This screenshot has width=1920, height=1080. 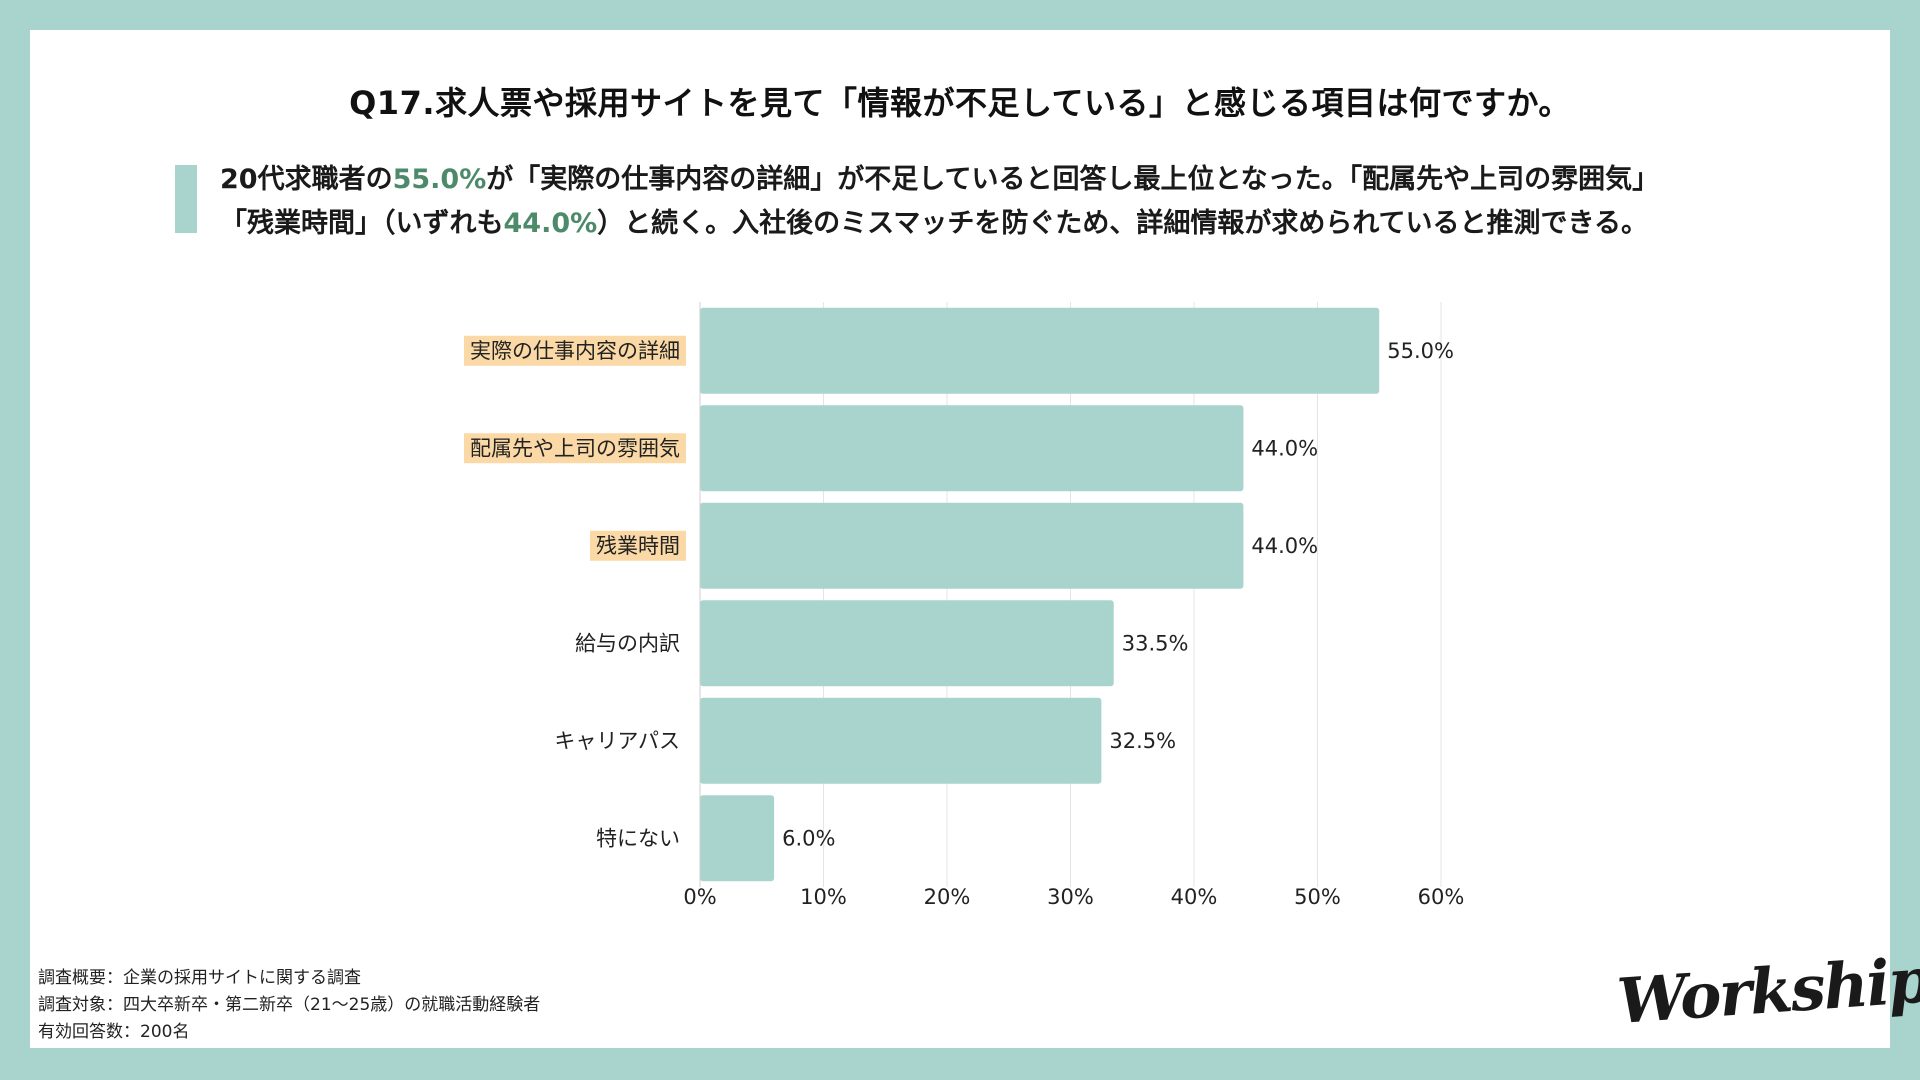 What do you see at coordinates (199, 978) in the screenshot?
I see `survey-overview: 調査概要：企業の採用サイトに関する調査` at bounding box center [199, 978].